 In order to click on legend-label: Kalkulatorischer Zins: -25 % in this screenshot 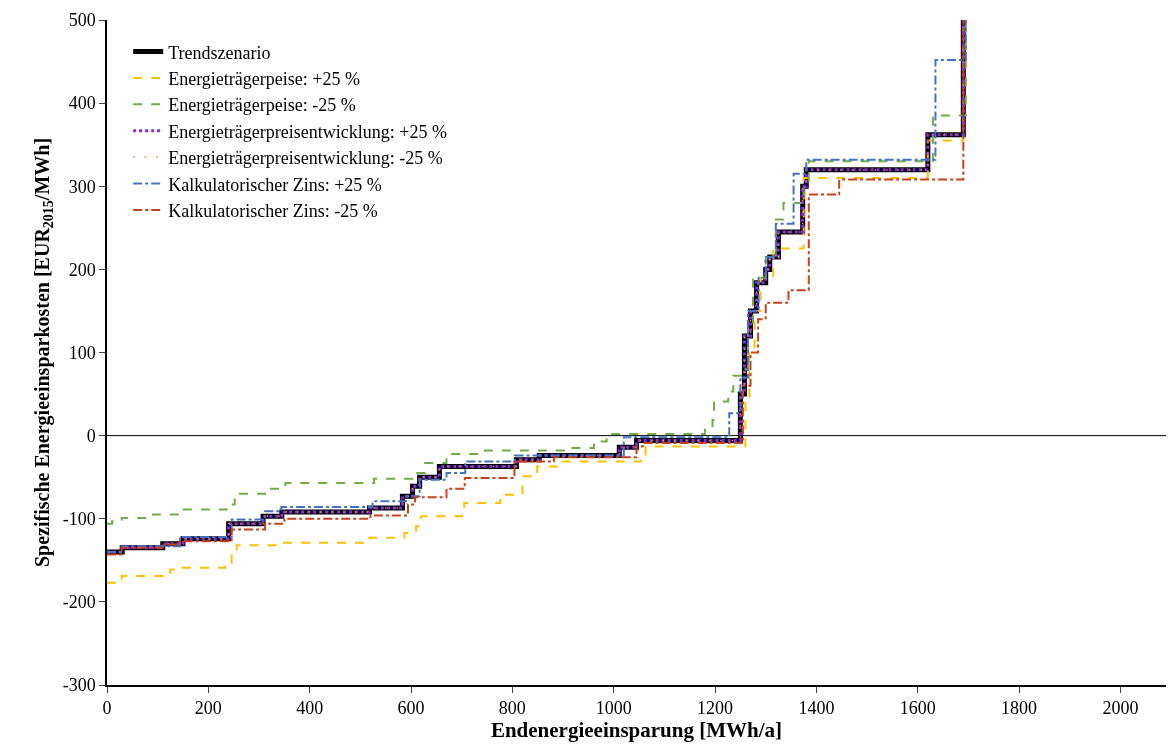, I will do `click(273, 210)`.